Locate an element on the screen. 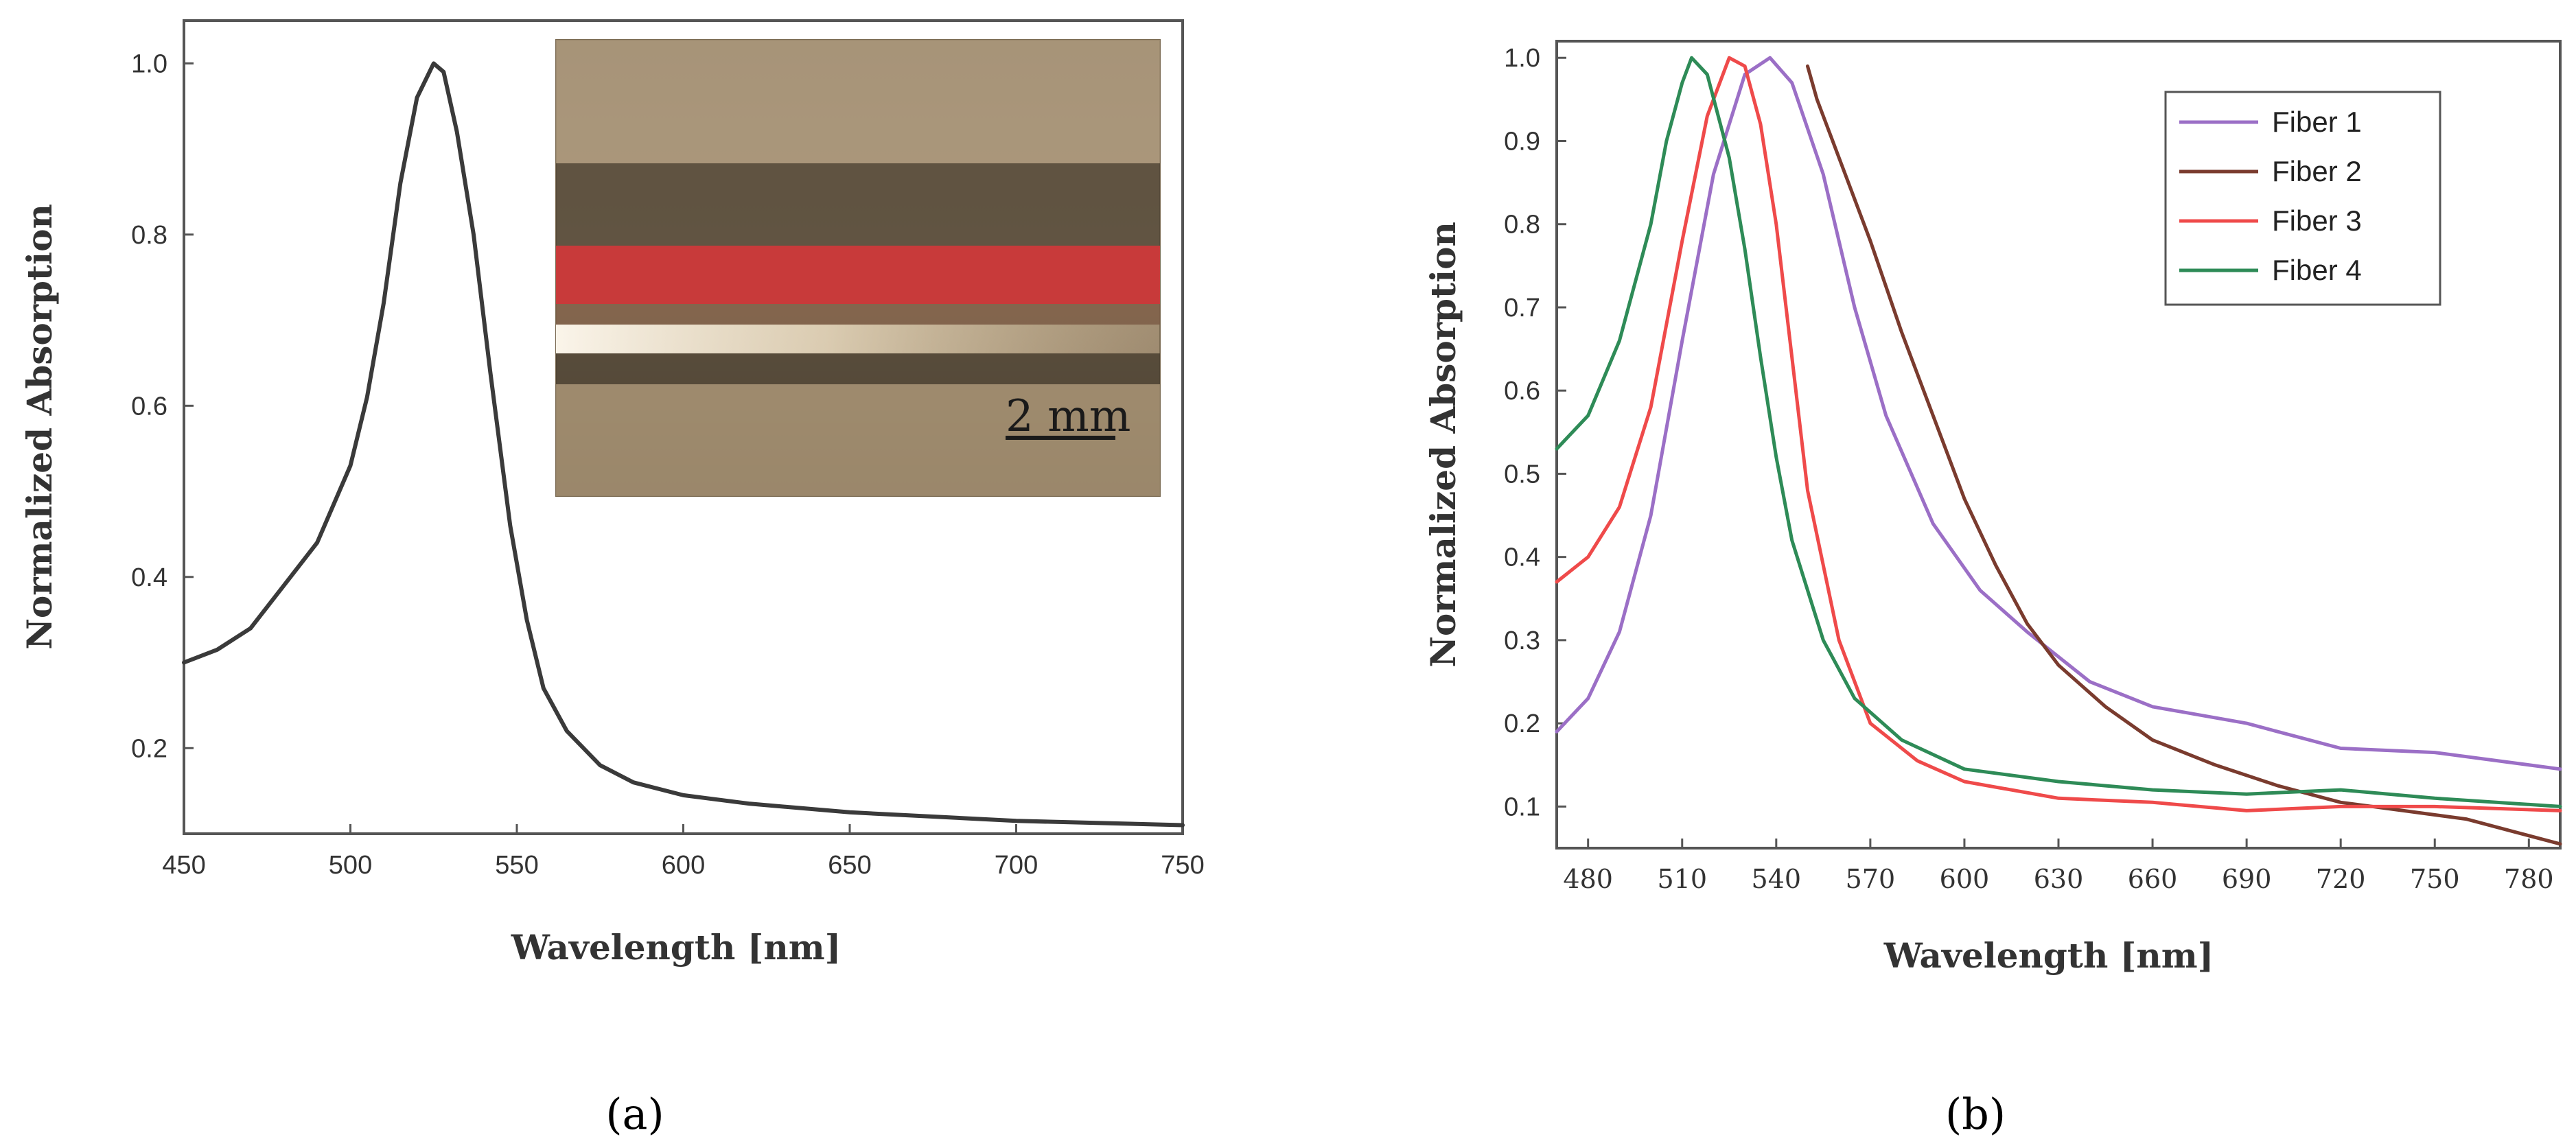 The image size is (2576, 1148). x-tick-label: 690 is located at coordinates (2247, 879).